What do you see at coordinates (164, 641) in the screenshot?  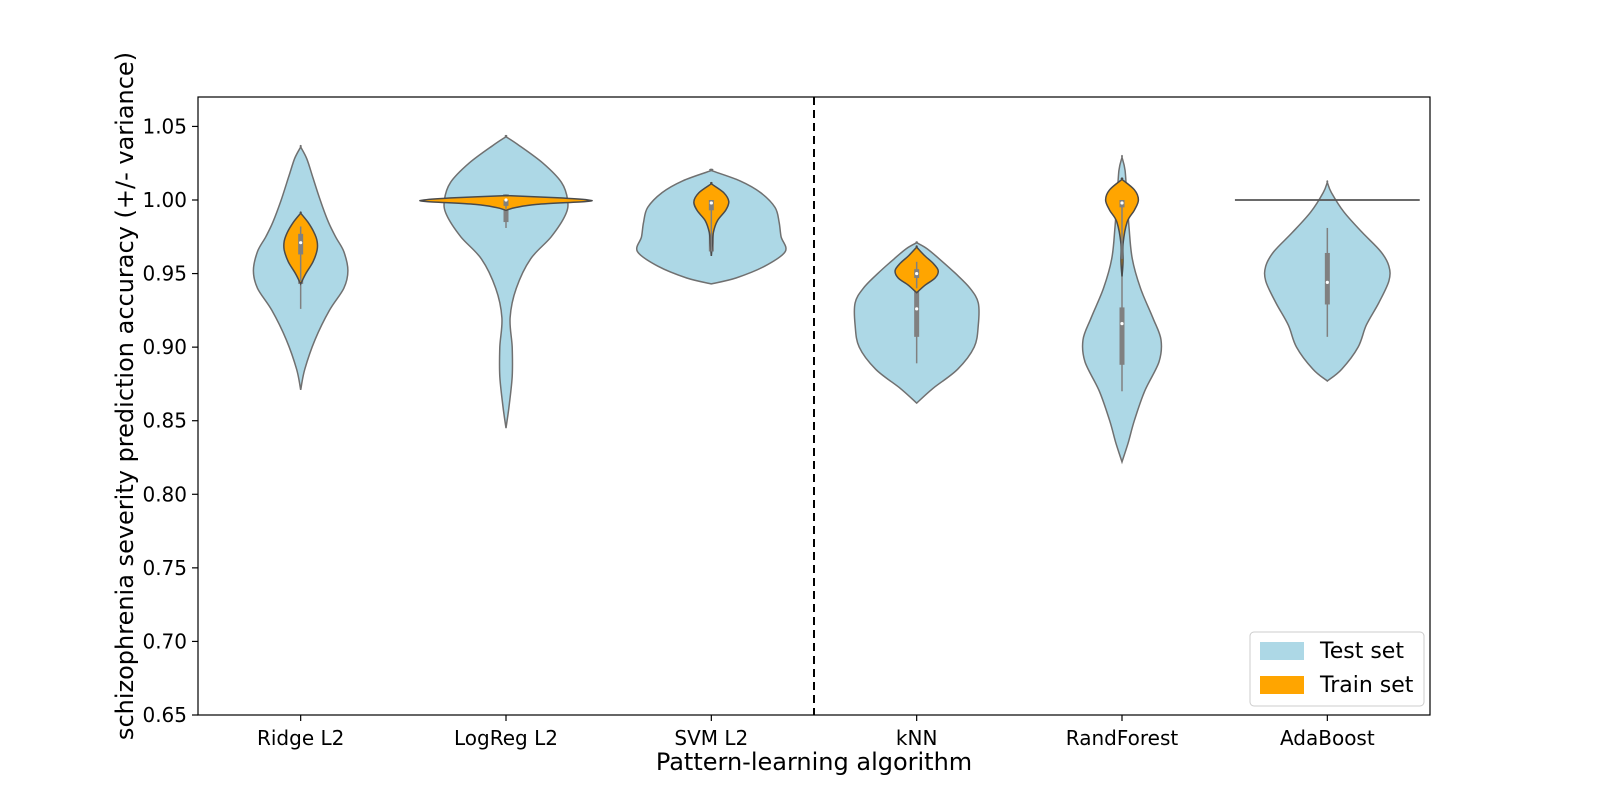 I see `y-tick-label: 0.70` at bounding box center [164, 641].